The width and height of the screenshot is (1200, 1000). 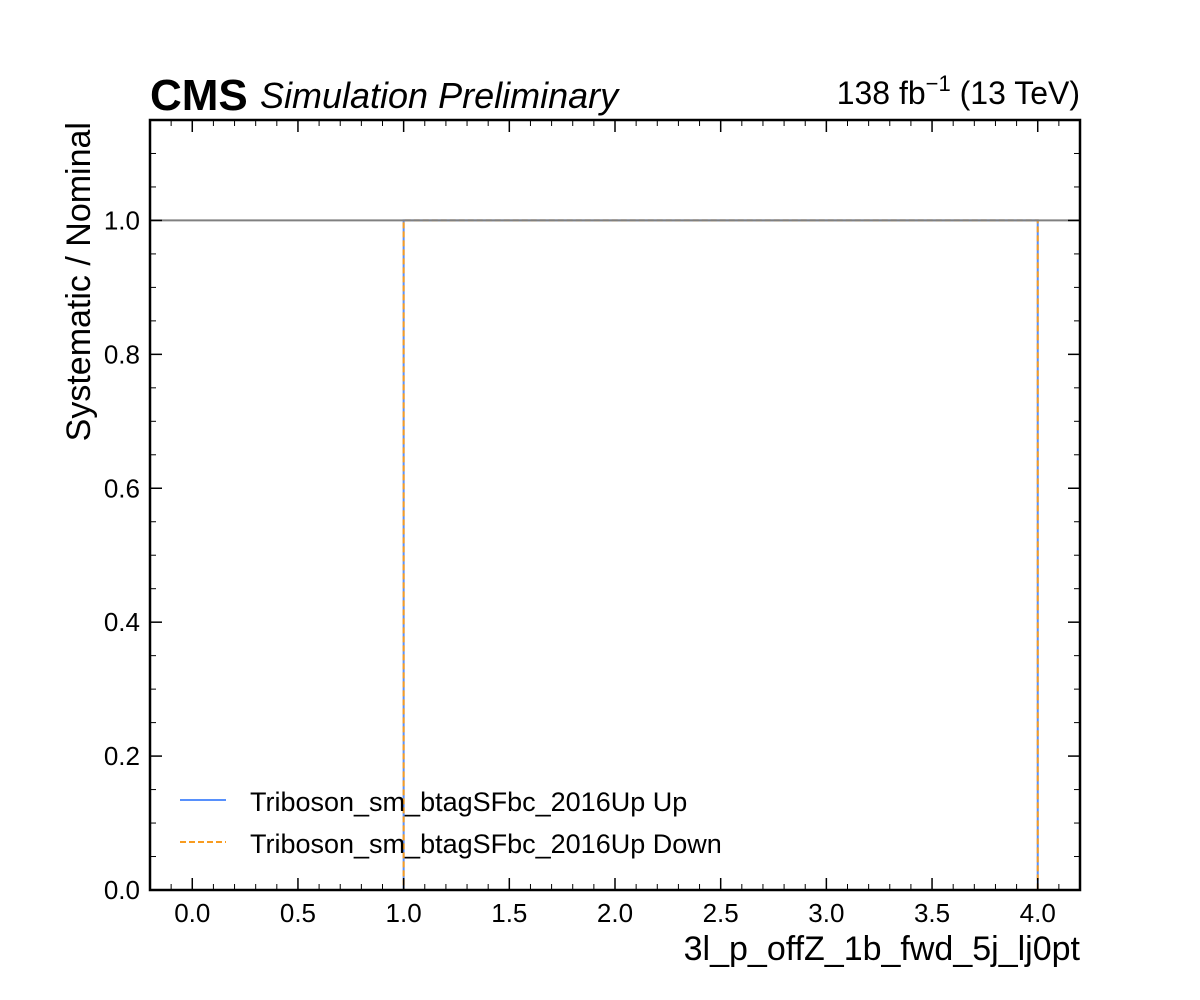 What do you see at coordinates (932, 913) in the screenshot?
I see `x-tick-label: 3.5` at bounding box center [932, 913].